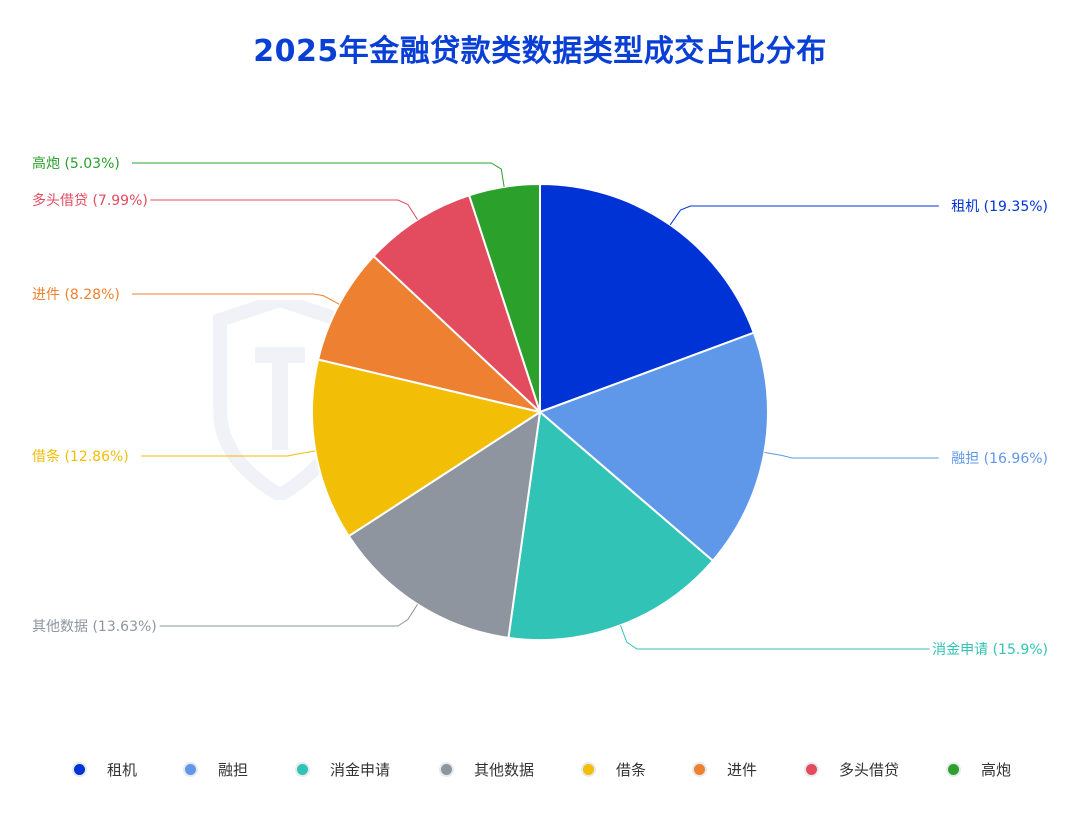 The height and width of the screenshot is (823, 1080). What do you see at coordinates (990, 650) in the screenshot?
I see `slice-label: 消金申请 (15.9%)` at bounding box center [990, 650].